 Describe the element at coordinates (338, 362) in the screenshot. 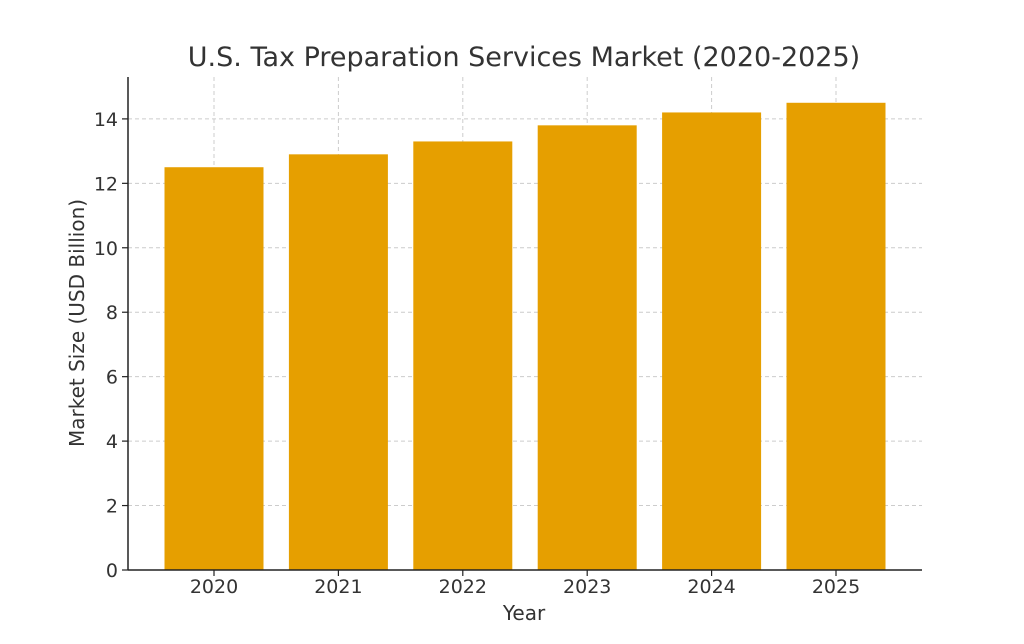

I see `bar-2021` at that location.